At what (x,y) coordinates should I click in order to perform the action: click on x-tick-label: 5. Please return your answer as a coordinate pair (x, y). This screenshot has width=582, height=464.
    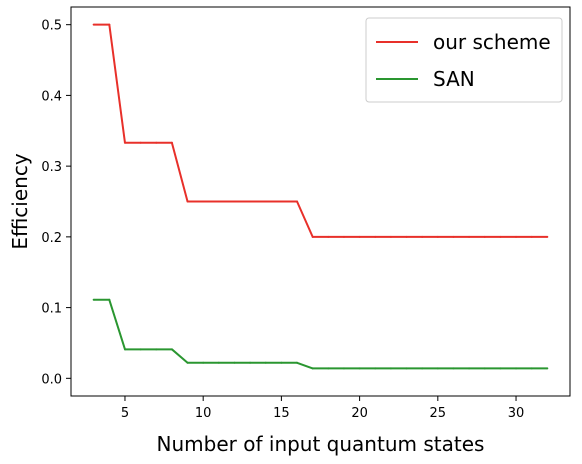
    Looking at the image, I should click on (125, 413).